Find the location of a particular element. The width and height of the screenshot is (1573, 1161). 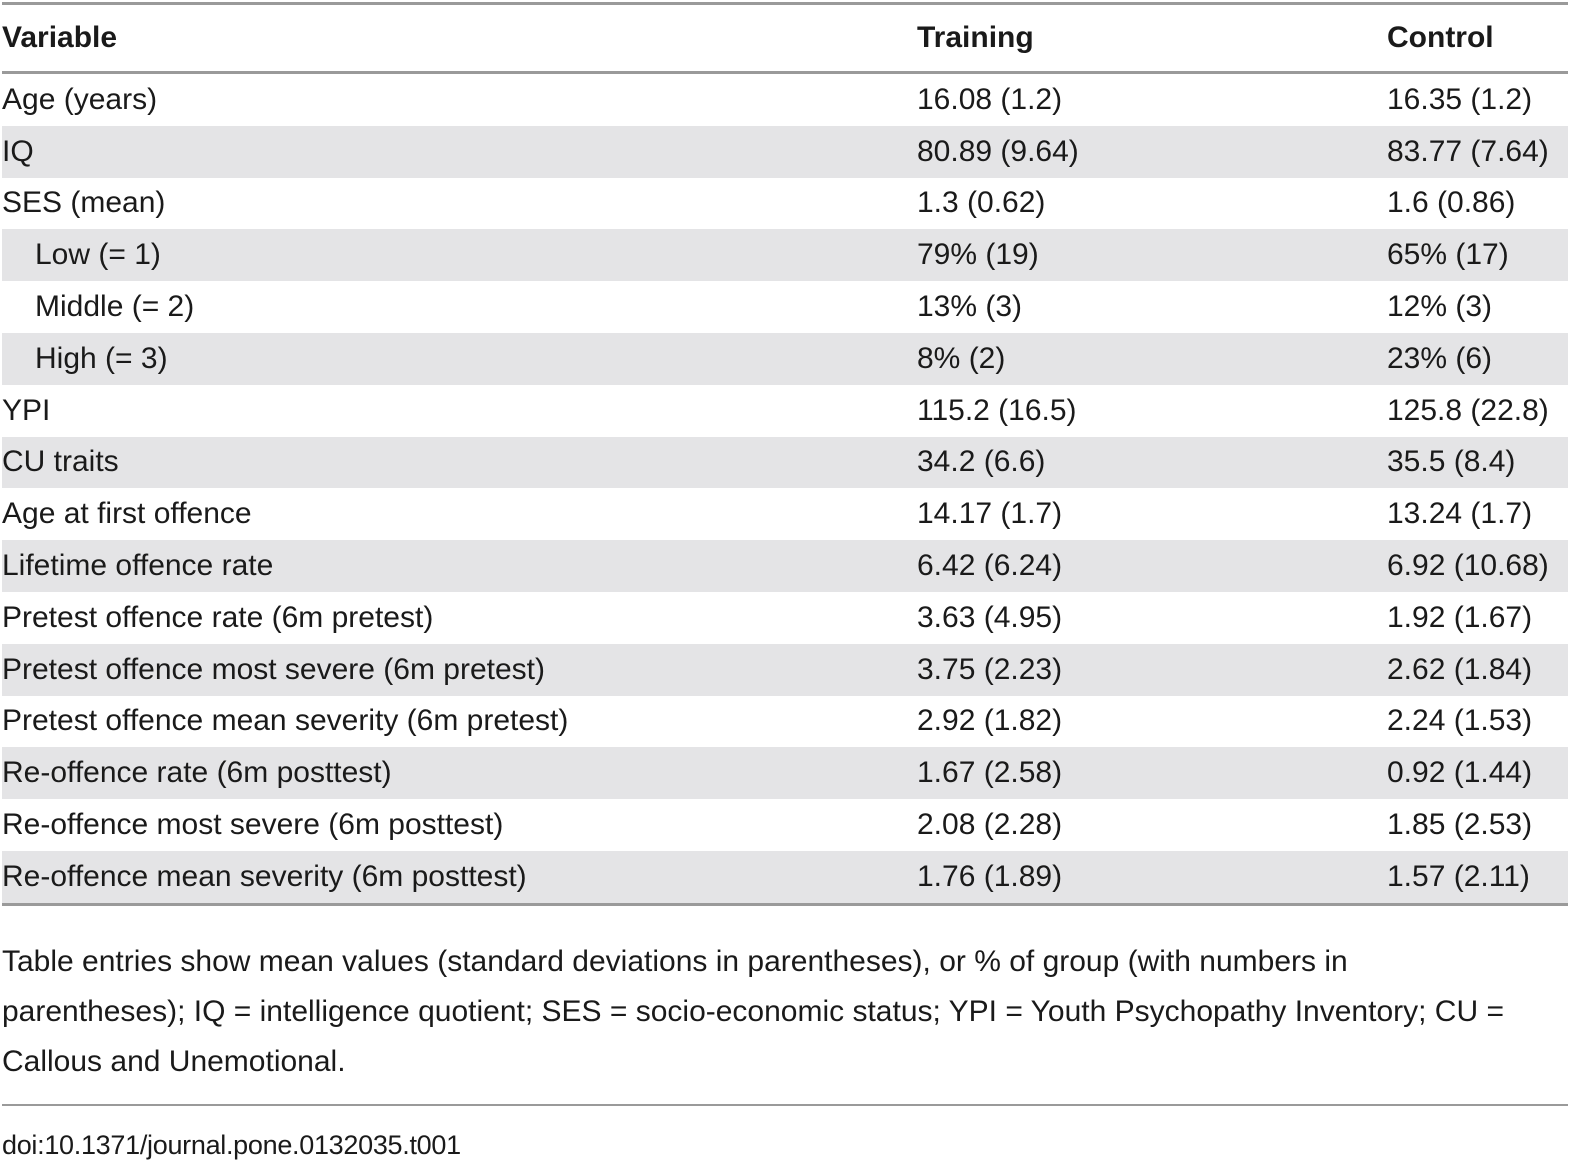

cell-variable: YPI is located at coordinates (26, 410).